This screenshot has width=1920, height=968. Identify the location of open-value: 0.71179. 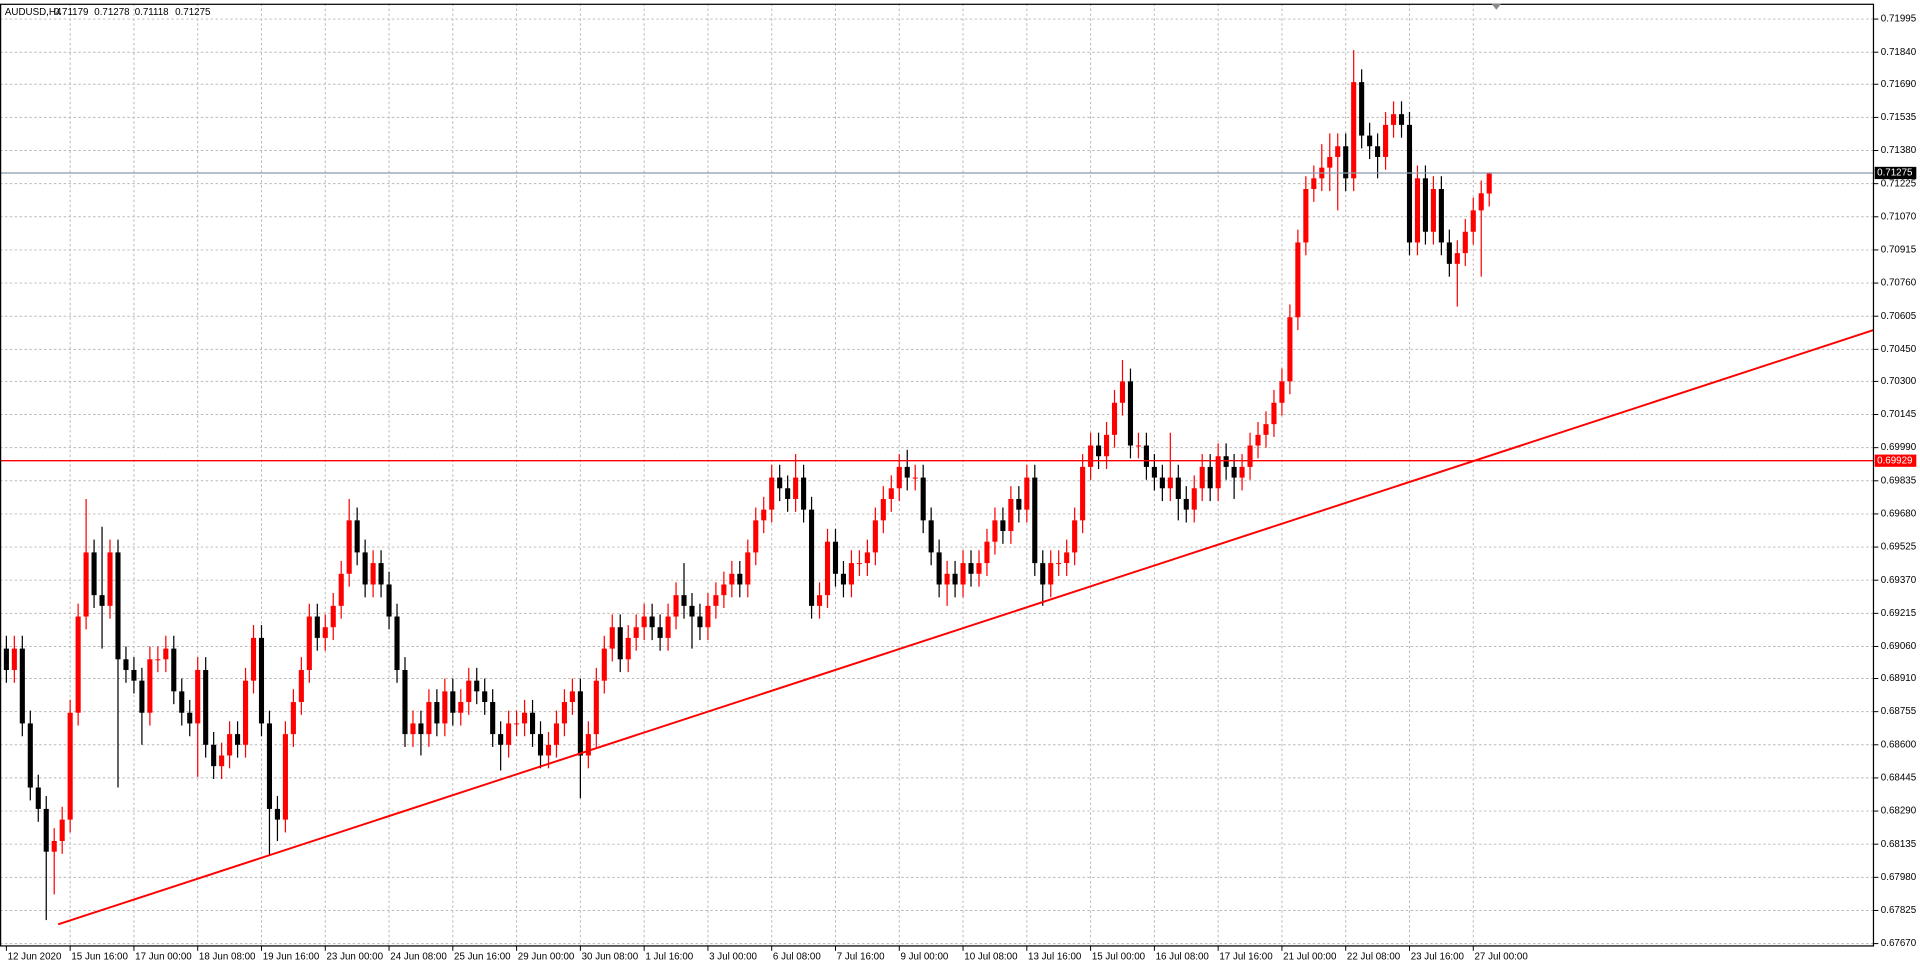
(71, 12).